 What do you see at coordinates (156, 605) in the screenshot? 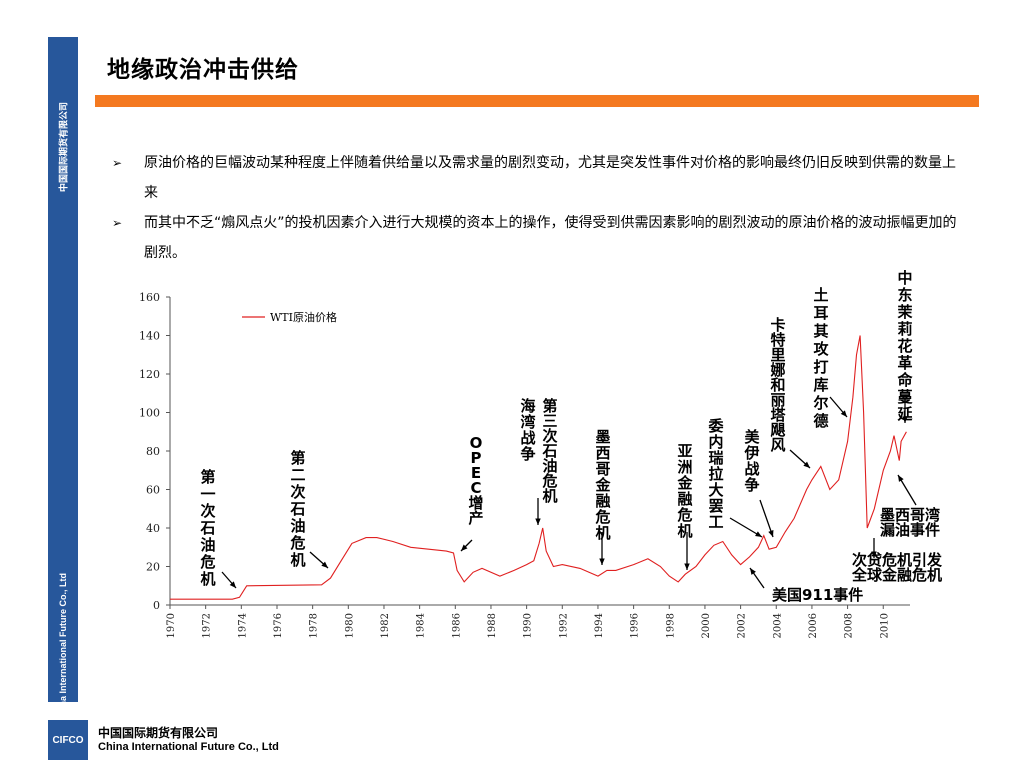
I see `y-tick-label: 0` at bounding box center [156, 605].